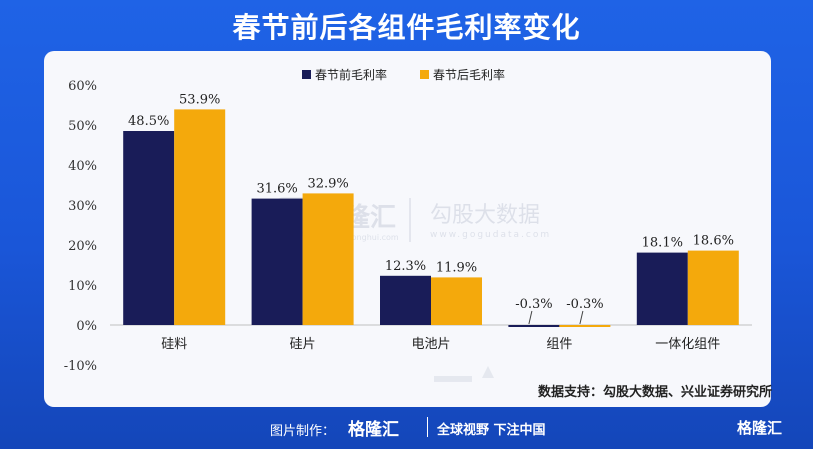 This screenshot has height=449, width=813. I want to click on watermark-arrow-icon, so click(464, 374).